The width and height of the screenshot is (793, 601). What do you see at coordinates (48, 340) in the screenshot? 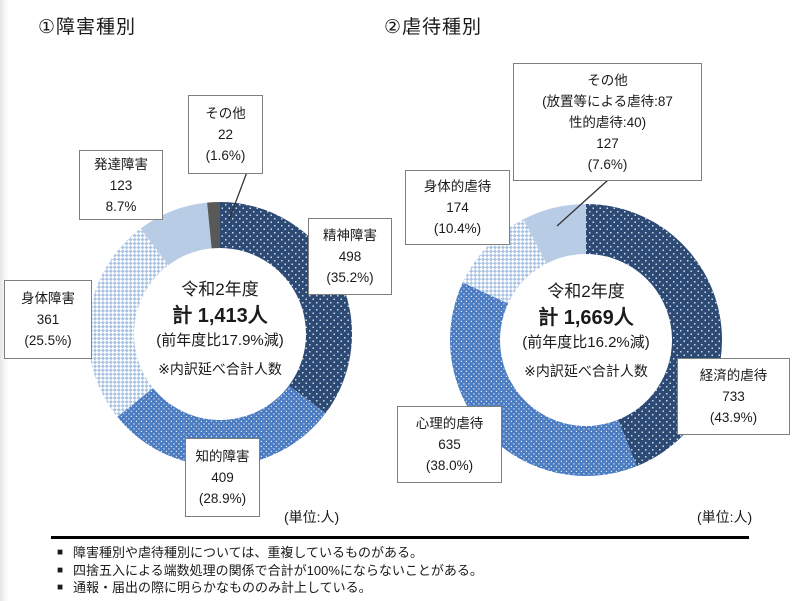
I see `label-line: (25.5%)` at bounding box center [48, 340].